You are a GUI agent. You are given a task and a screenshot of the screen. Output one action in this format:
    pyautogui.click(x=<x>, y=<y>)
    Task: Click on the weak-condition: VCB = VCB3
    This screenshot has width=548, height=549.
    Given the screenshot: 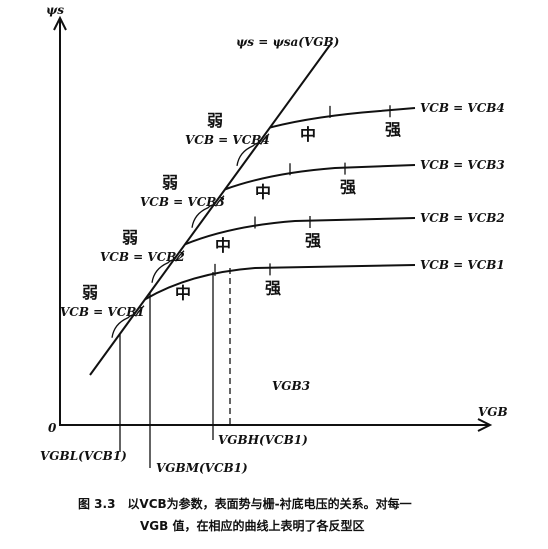 What is the action you would take?
    pyautogui.click(x=182, y=202)
    